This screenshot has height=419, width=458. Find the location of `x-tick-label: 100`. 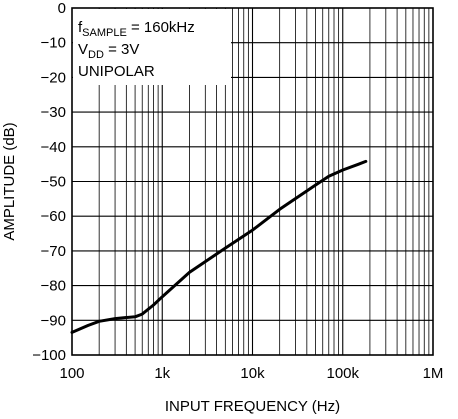

x-tick-label: 100 is located at coordinates (71, 373).